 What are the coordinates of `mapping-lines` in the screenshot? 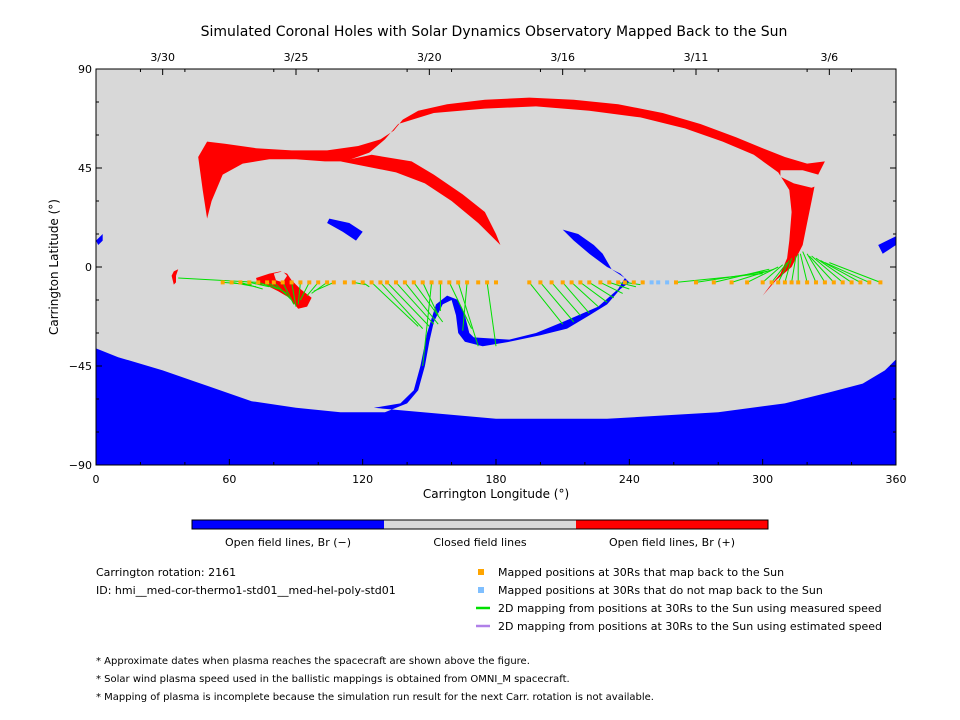 It's located at (529, 309).